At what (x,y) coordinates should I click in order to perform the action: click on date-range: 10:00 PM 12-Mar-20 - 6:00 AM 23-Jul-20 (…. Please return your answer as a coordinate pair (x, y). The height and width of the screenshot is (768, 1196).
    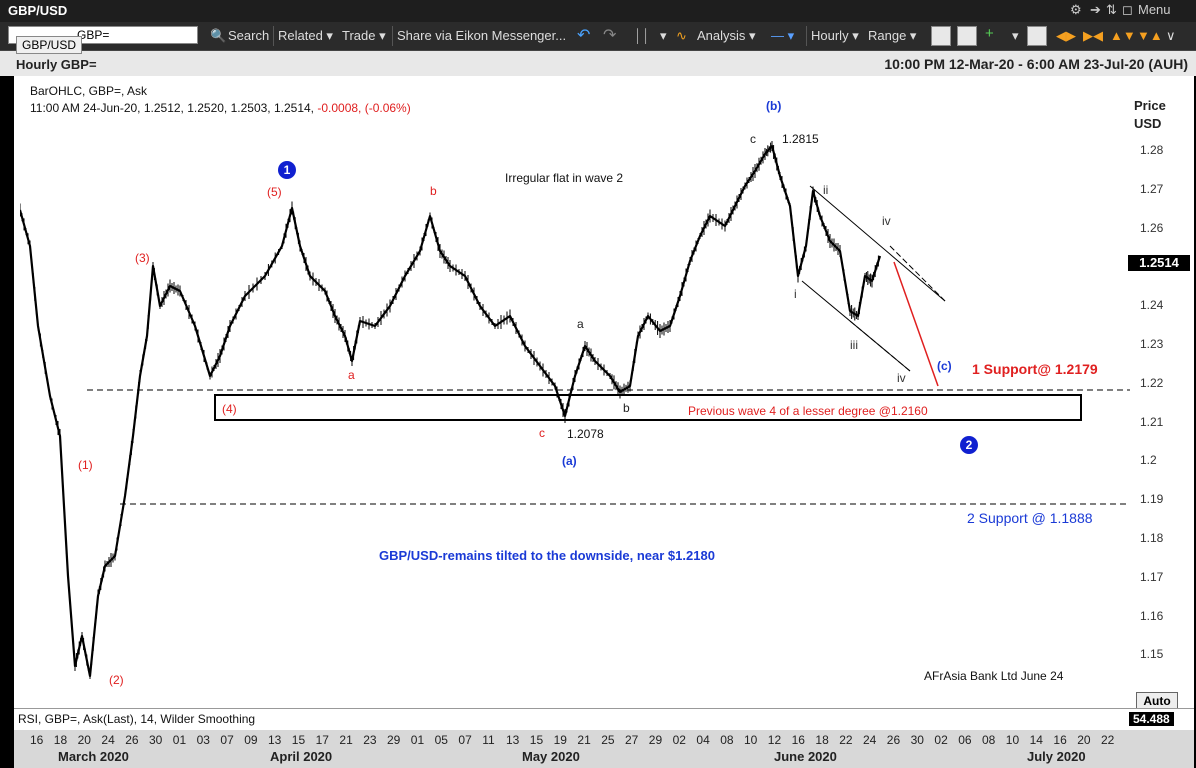
    Looking at the image, I should click on (1036, 64).